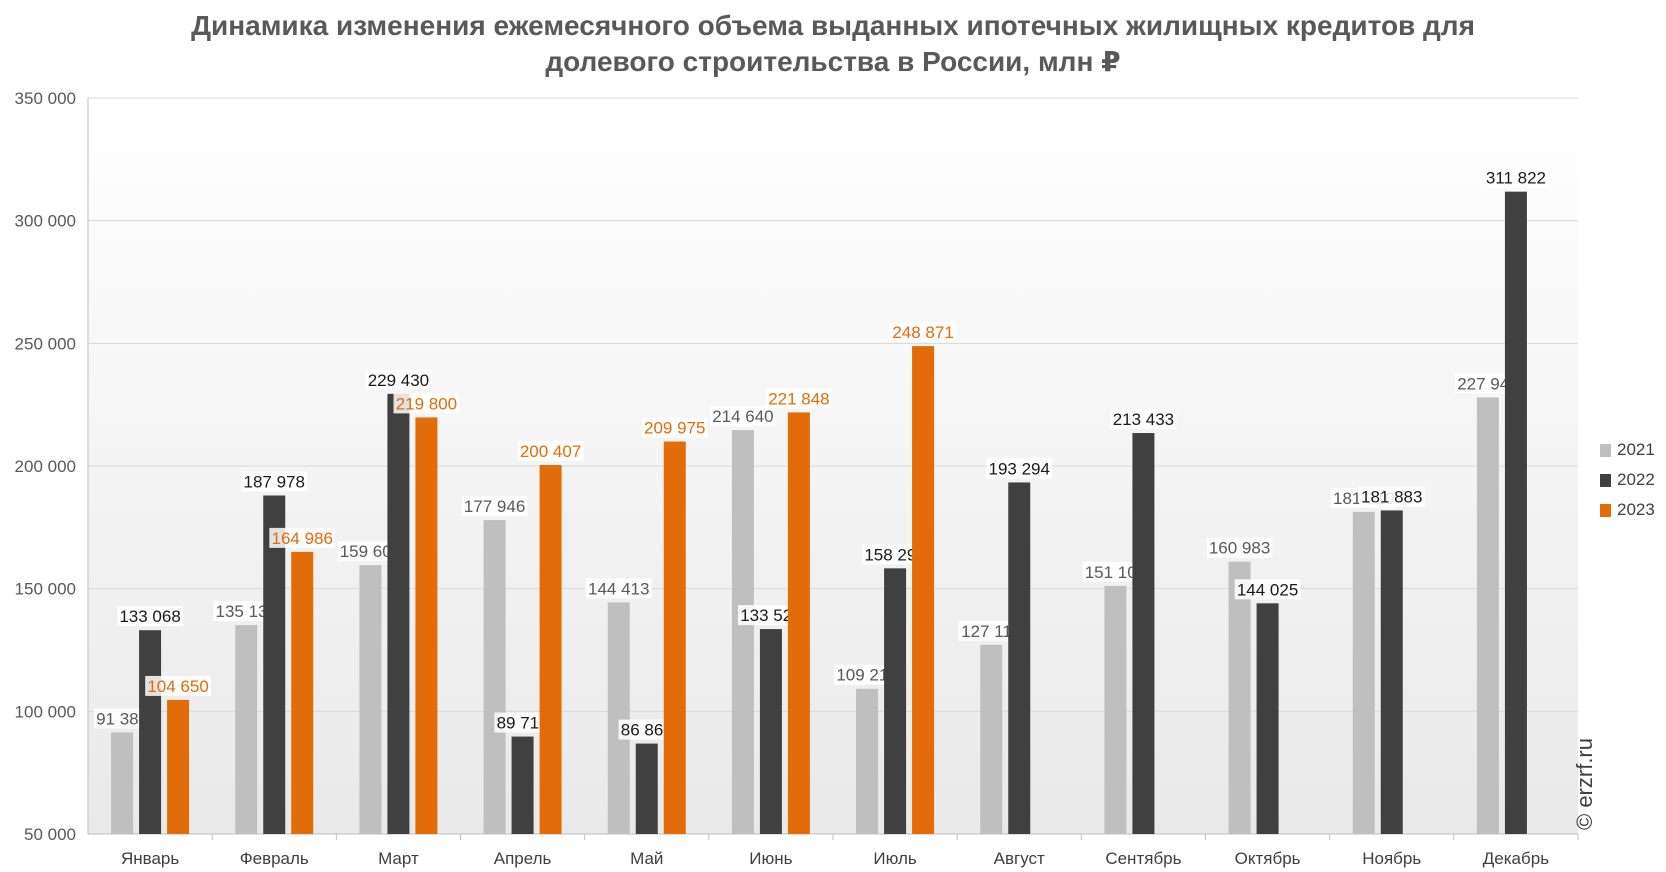  What do you see at coordinates (122, 718) in the screenshot?
I see `data-label-2021: 91 382` at bounding box center [122, 718].